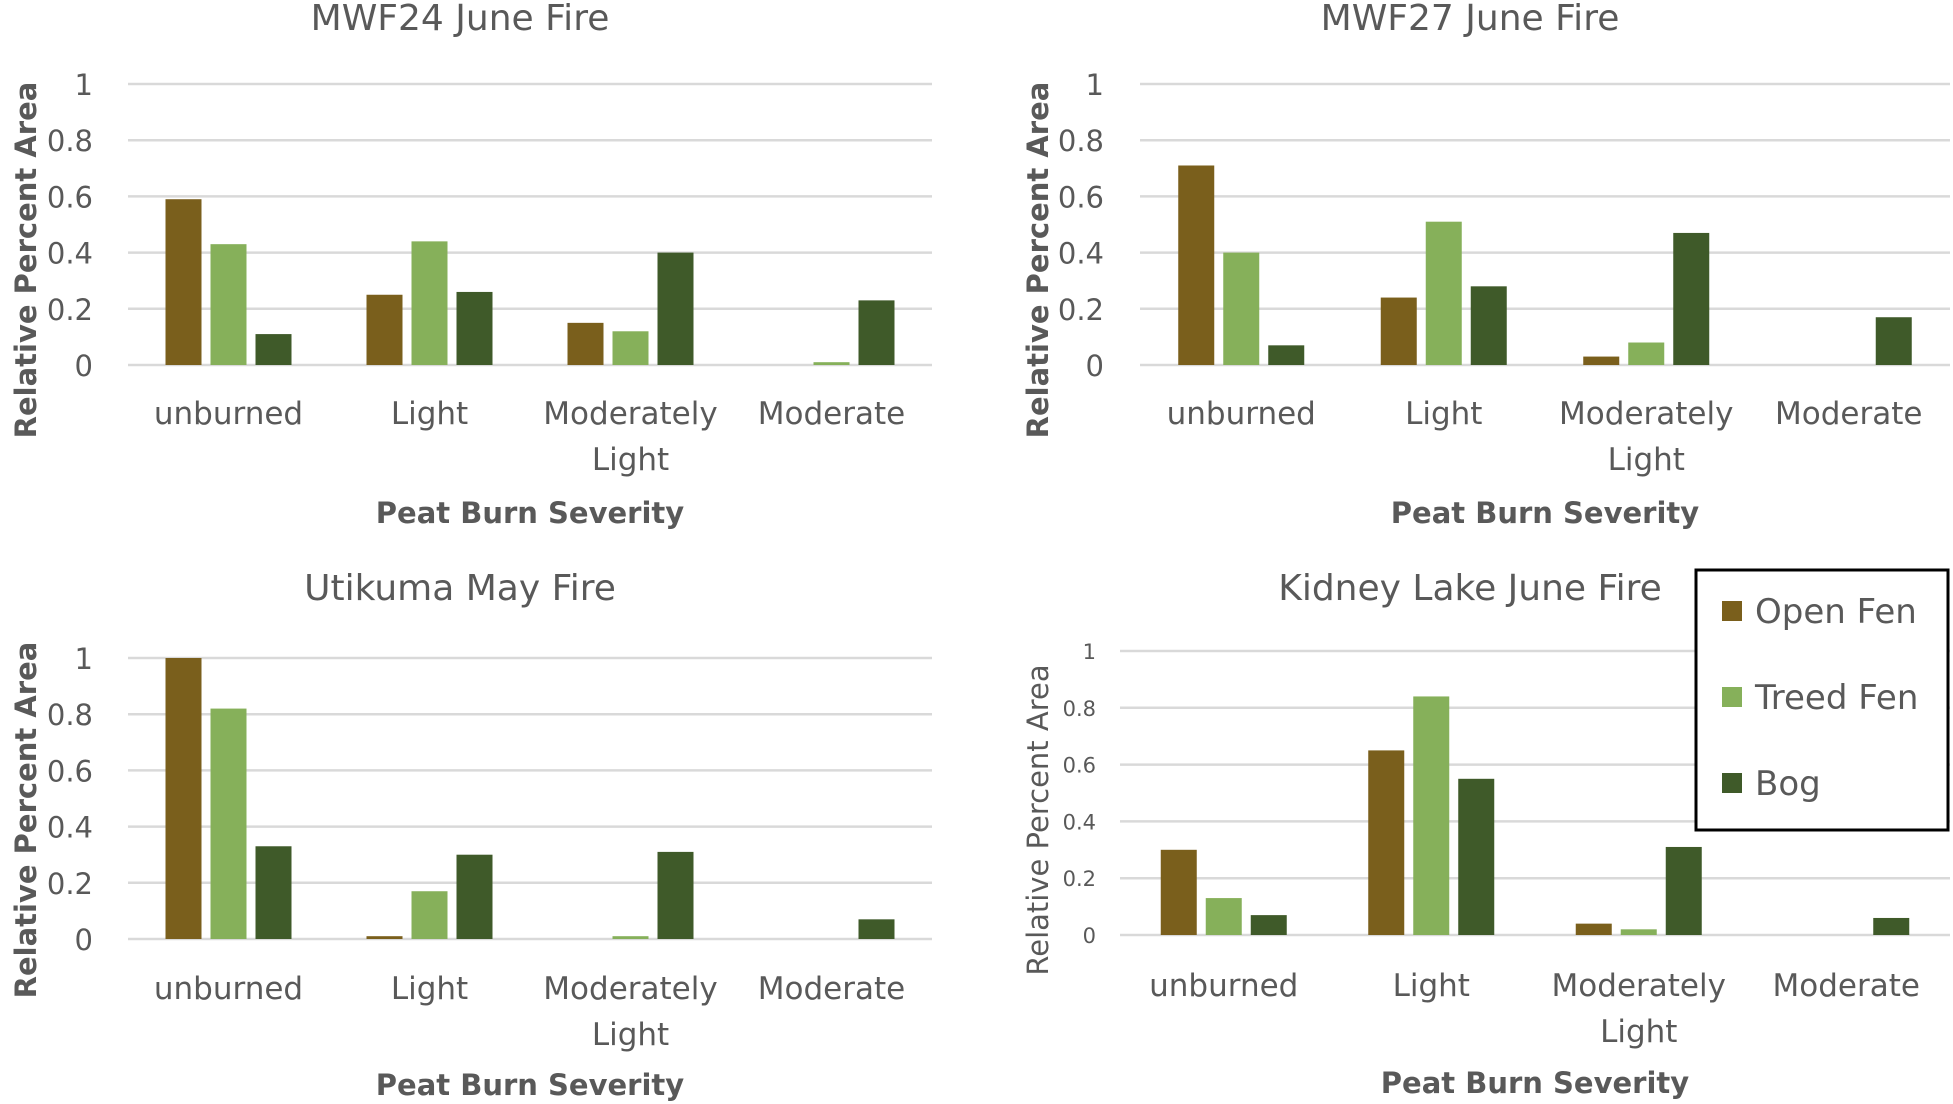  Describe the element at coordinates (1836, 698) in the screenshot. I see `legend-label-treed-fen: Treed Fen` at that location.